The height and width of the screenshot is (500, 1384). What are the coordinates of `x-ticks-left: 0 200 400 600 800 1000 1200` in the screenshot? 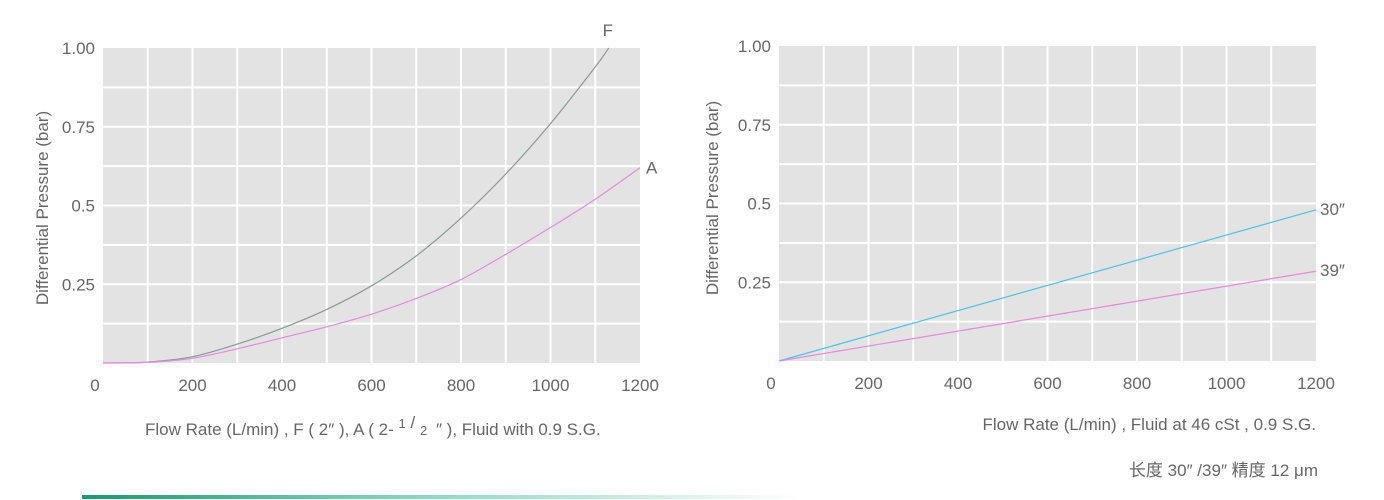 It's located at (374, 385).